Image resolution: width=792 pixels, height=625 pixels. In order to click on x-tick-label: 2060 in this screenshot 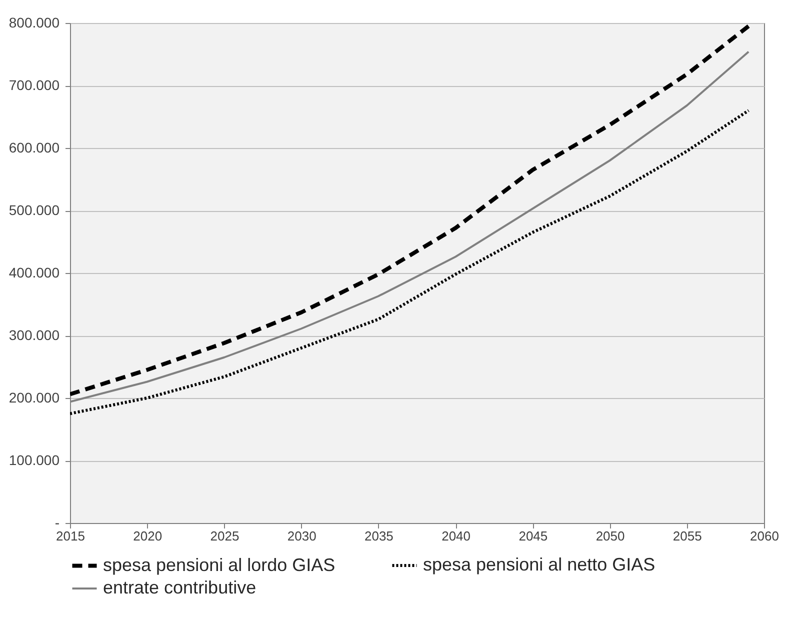, I will do `click(764, 536)`.